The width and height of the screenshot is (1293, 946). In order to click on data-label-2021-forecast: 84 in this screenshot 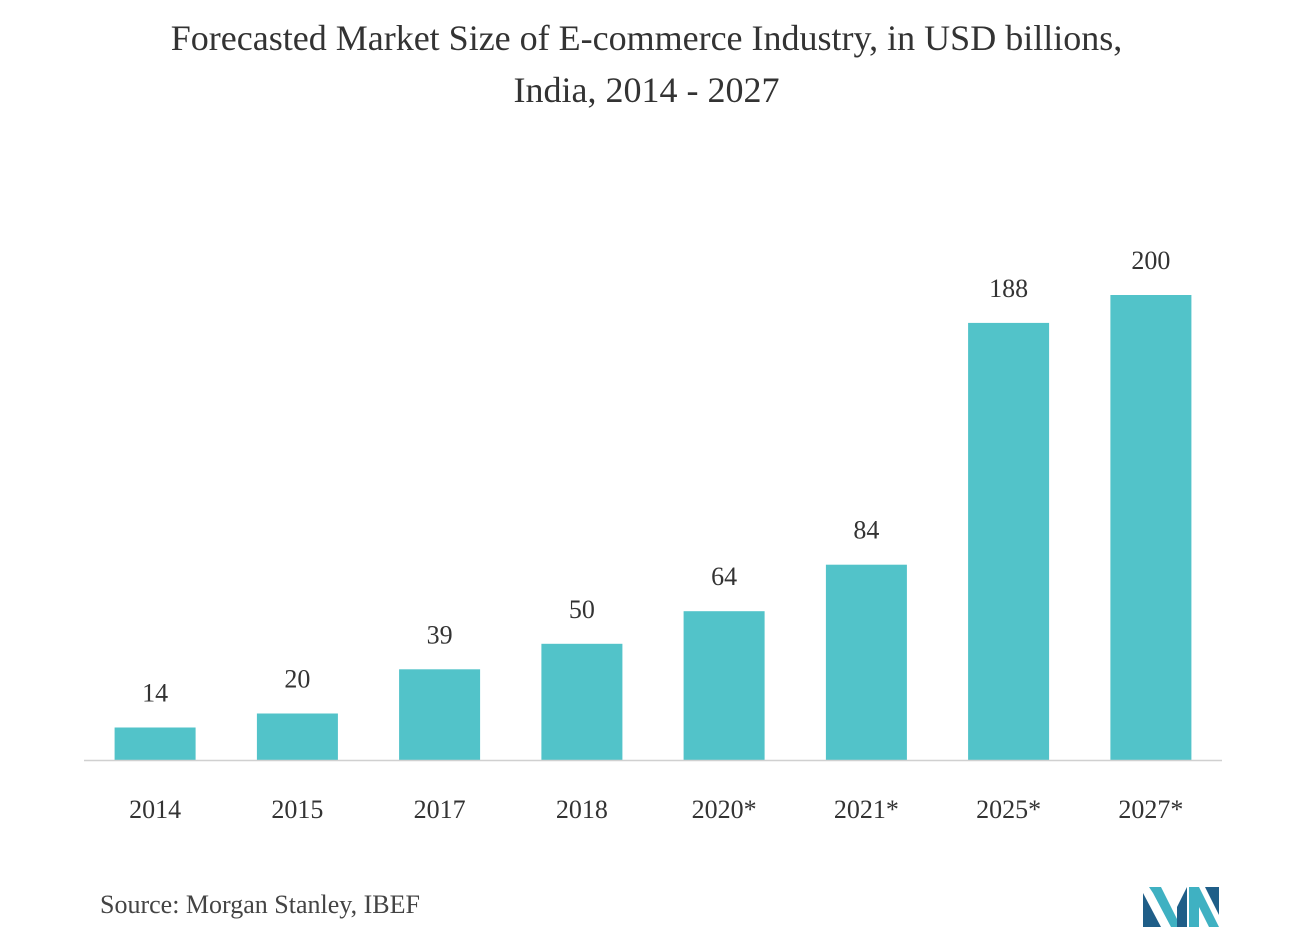, I will do `click(866, 530)`.